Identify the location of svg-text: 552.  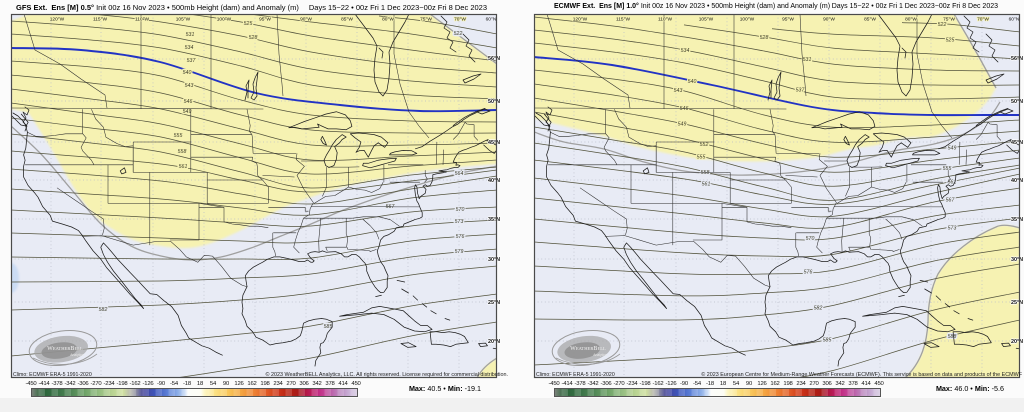
(704, 145).